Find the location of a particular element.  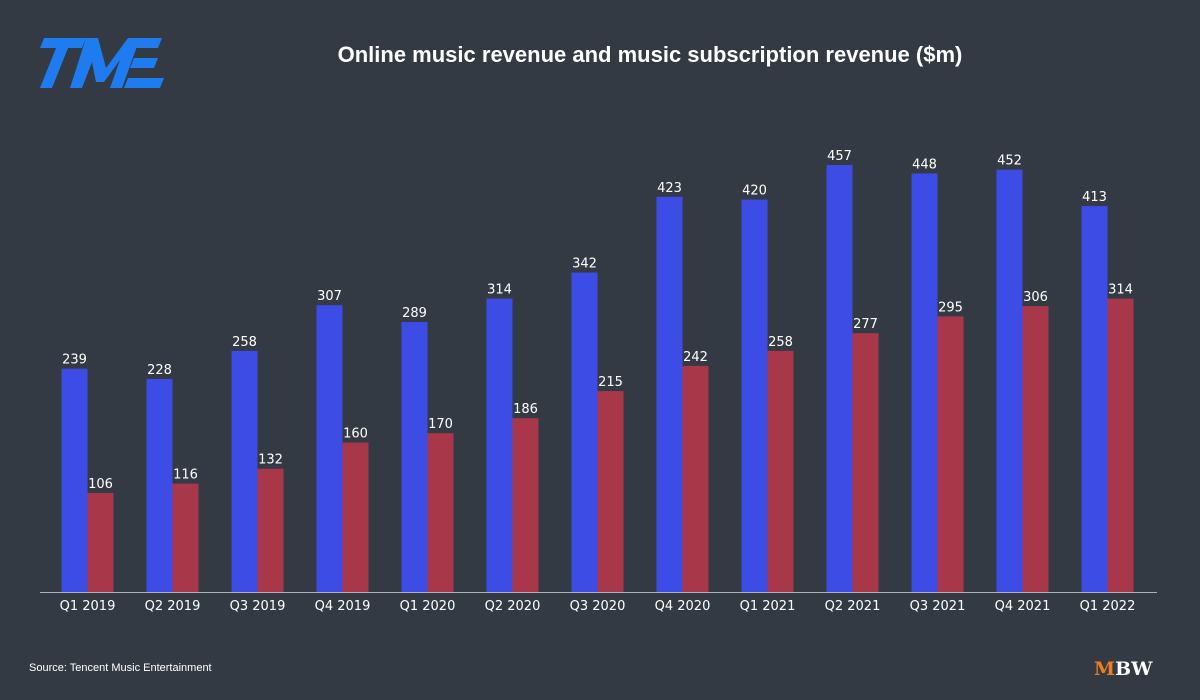

x-tick-label: Q4 2019 is located at coordinates (343, 606).